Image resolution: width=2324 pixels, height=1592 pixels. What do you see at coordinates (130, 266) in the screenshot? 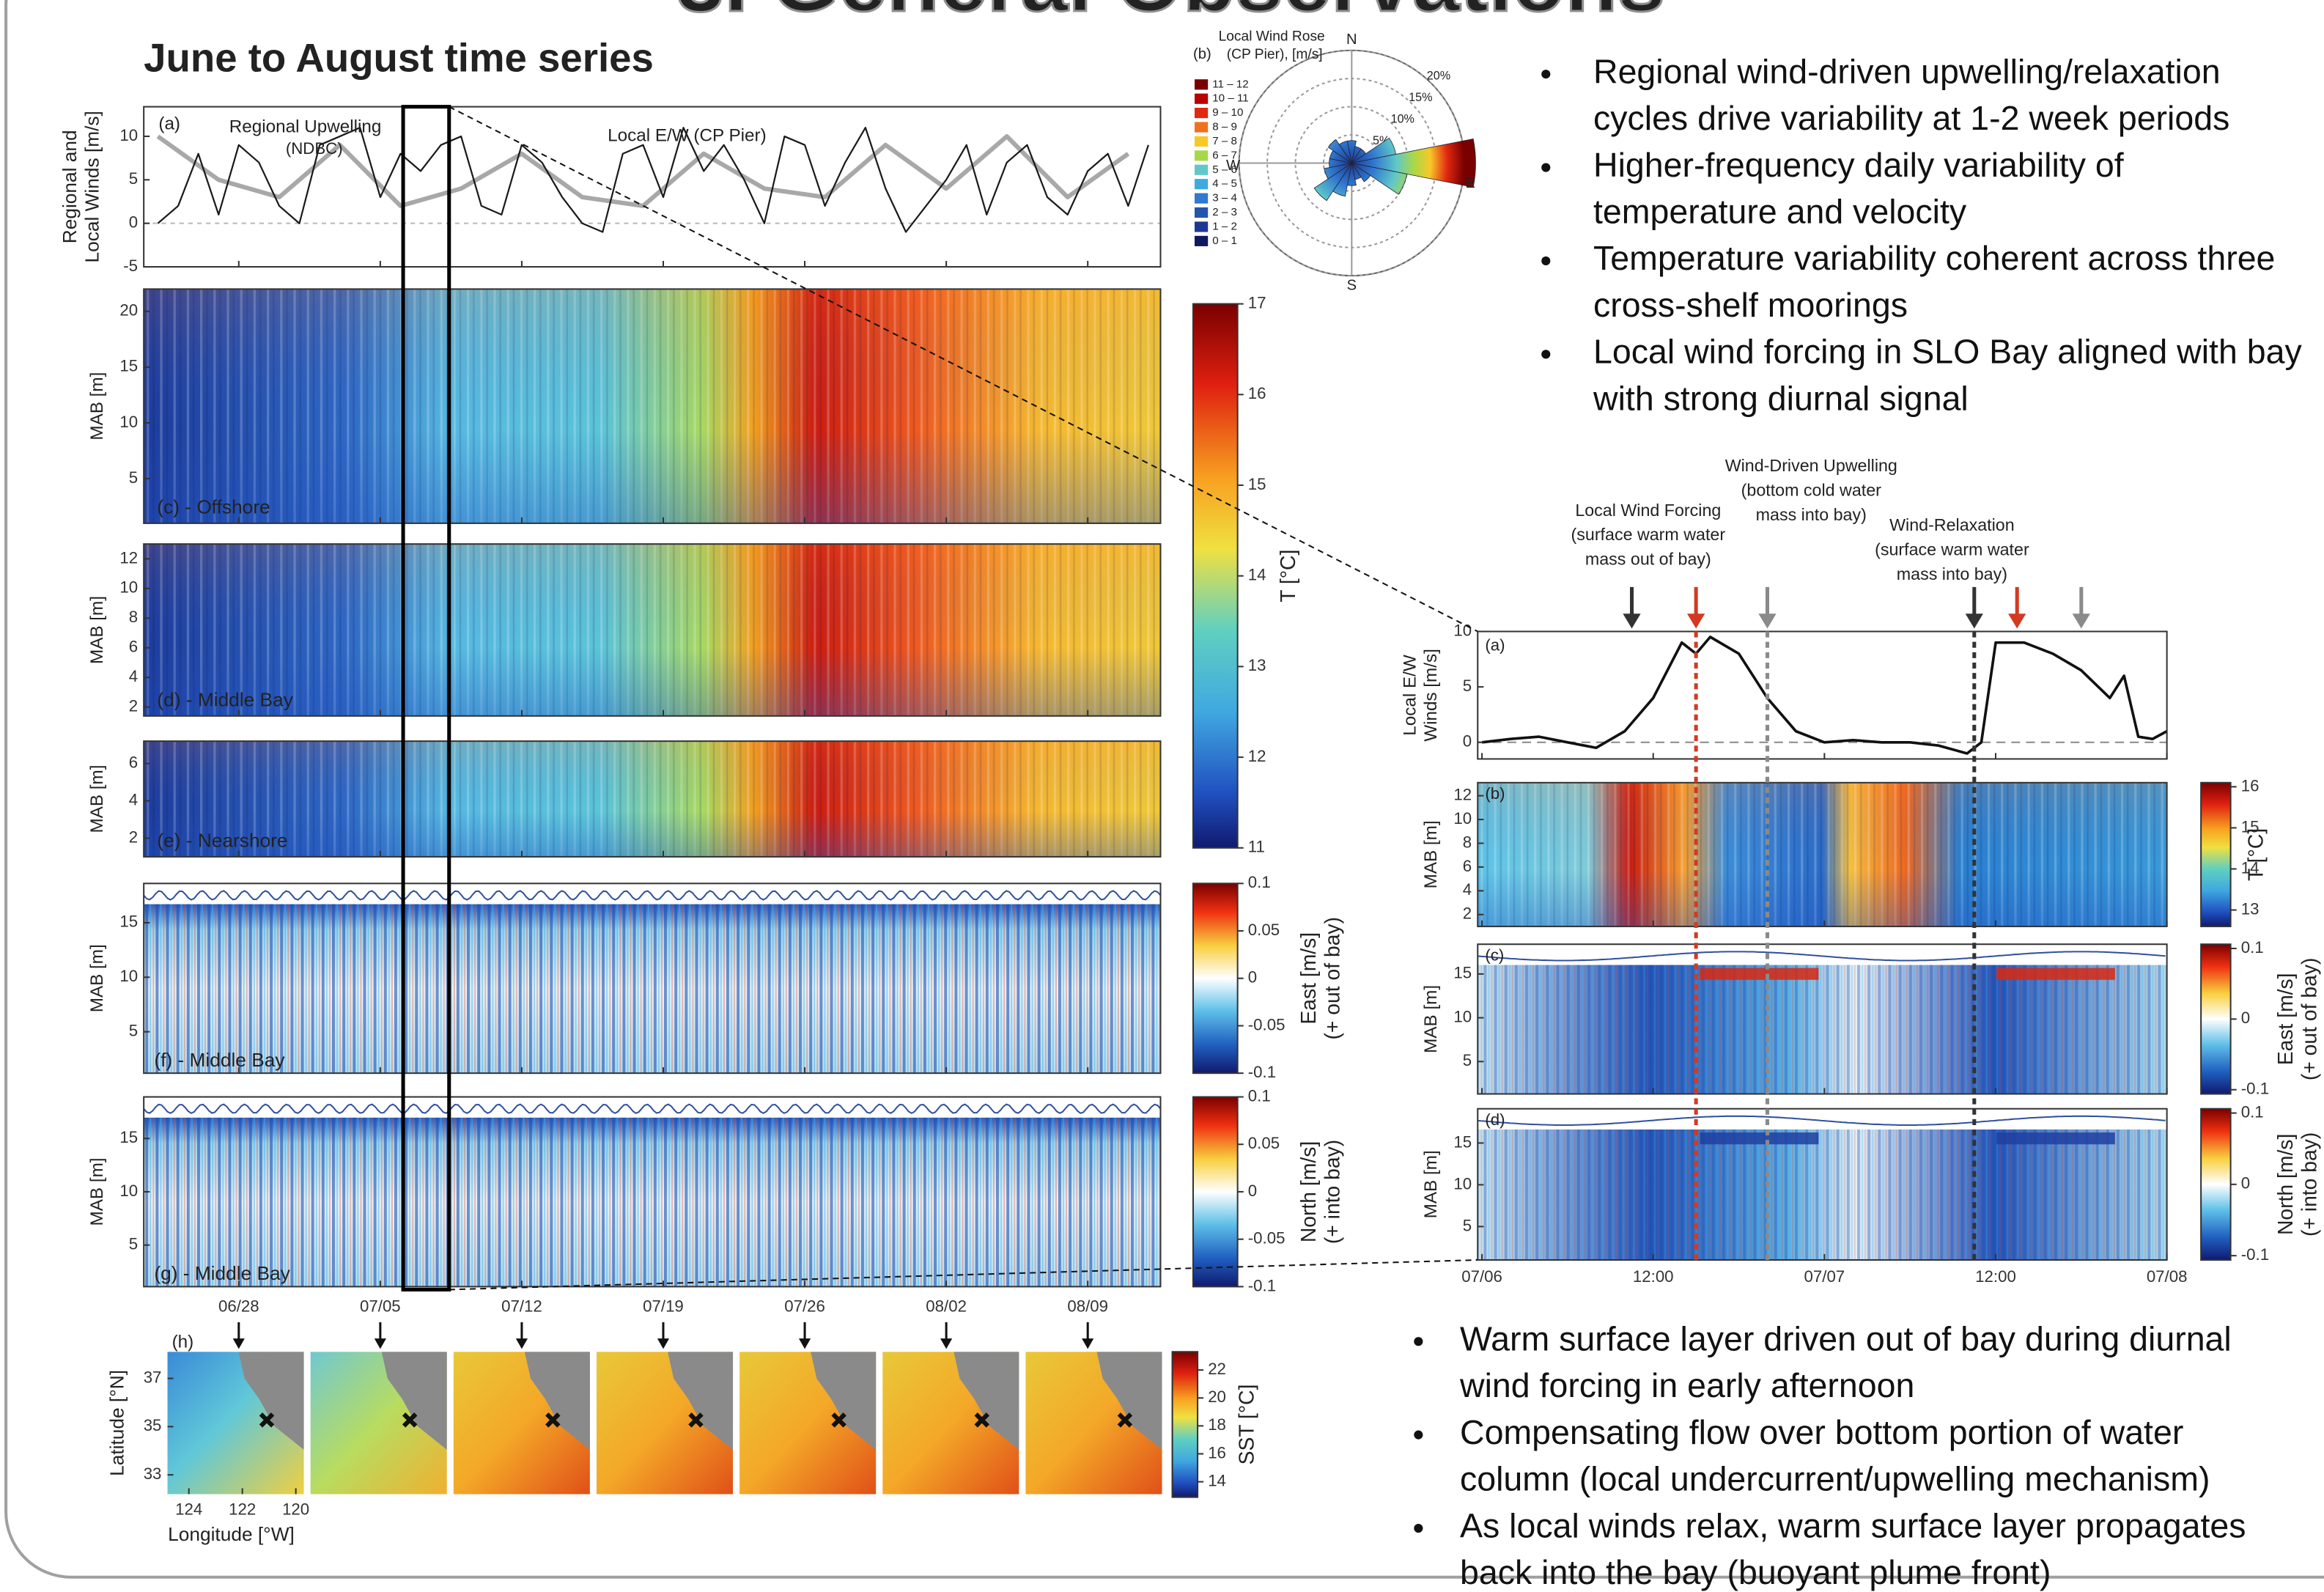
I see `y-tick-label: -5` at bounding box center [130, 266].